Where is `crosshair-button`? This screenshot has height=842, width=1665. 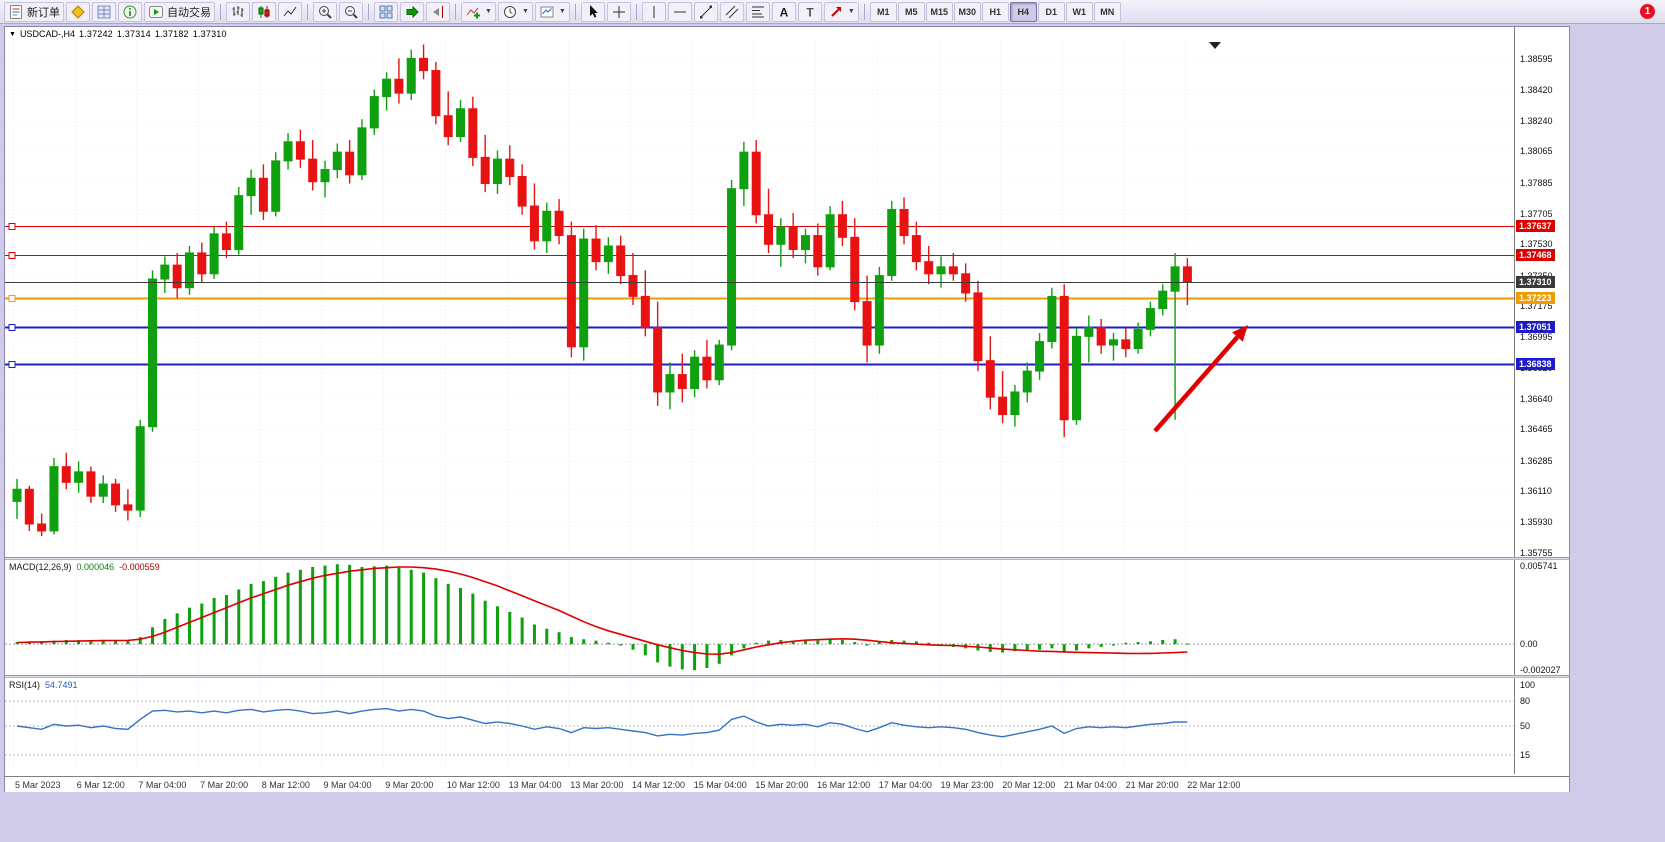
crosshair-button is located at coordinates (618, 11).